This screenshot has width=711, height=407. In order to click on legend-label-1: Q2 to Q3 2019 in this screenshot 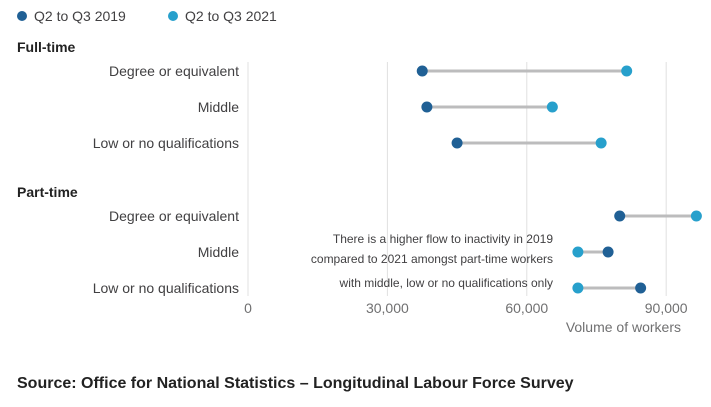, I will do `click(80, 16)`.